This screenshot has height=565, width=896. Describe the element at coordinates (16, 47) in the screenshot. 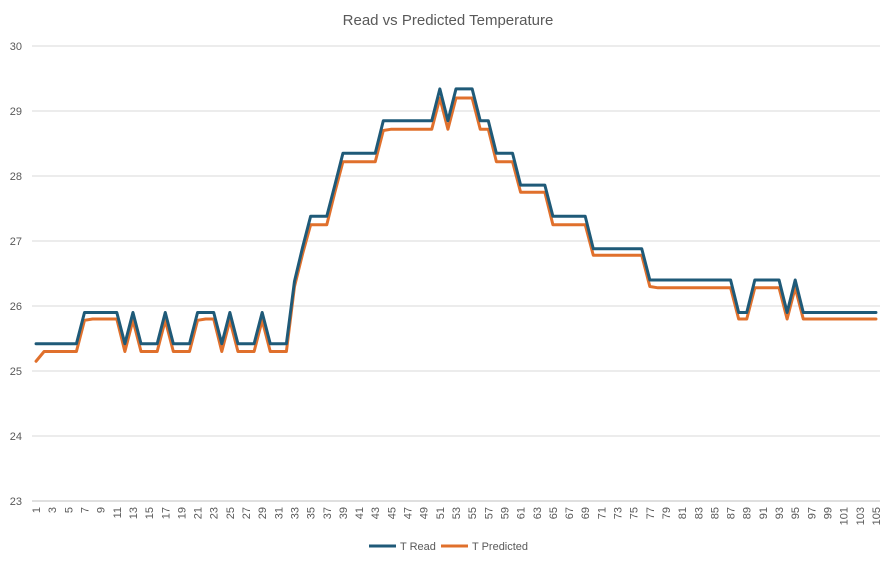

I see `y-tick-label: 30` at that location.